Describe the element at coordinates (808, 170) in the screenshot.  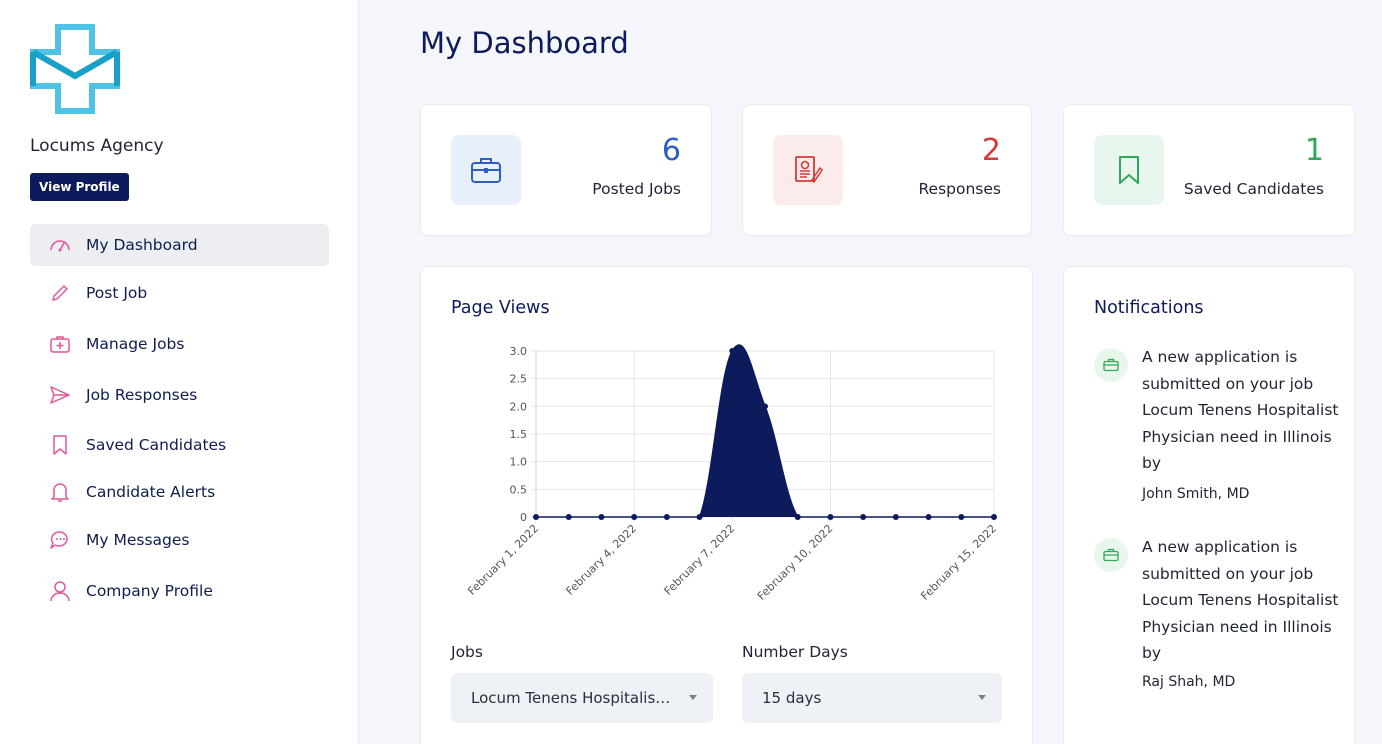
I see `resume-icon` at that location.